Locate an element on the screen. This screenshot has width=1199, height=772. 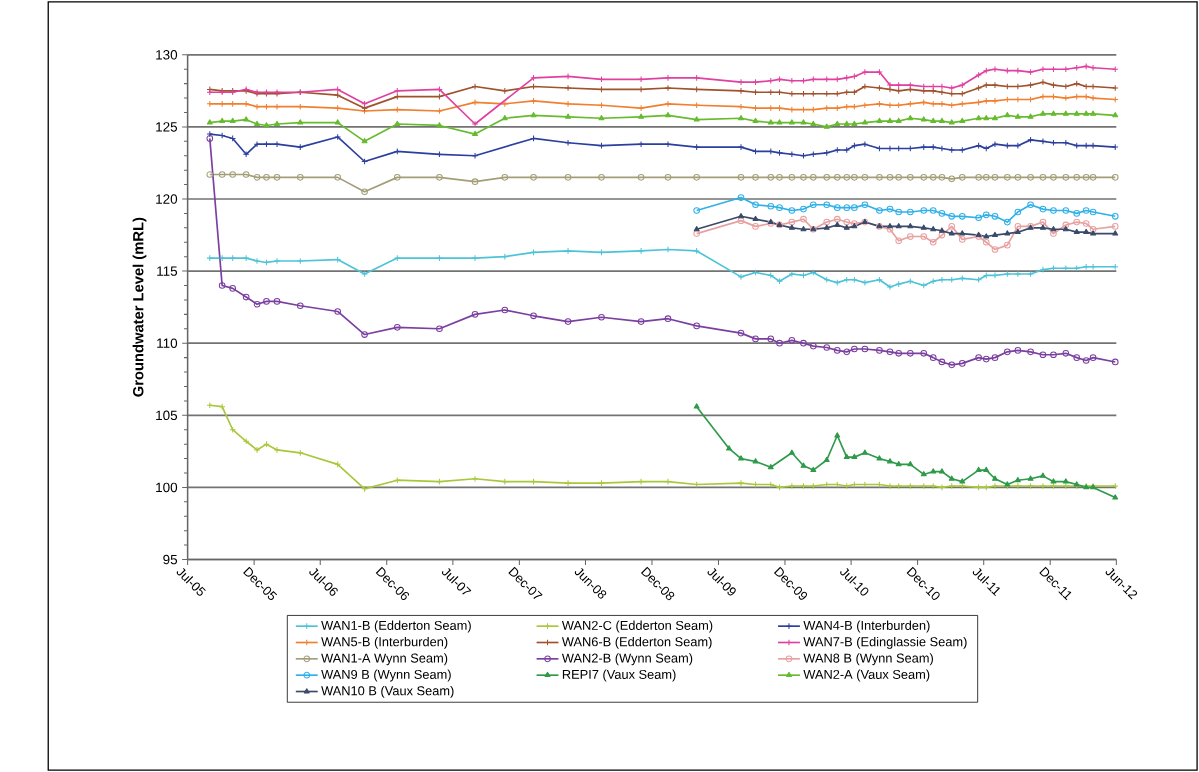
legend-label: WAN6-B (Edderton Seam) is located at coordinates (636, 642).